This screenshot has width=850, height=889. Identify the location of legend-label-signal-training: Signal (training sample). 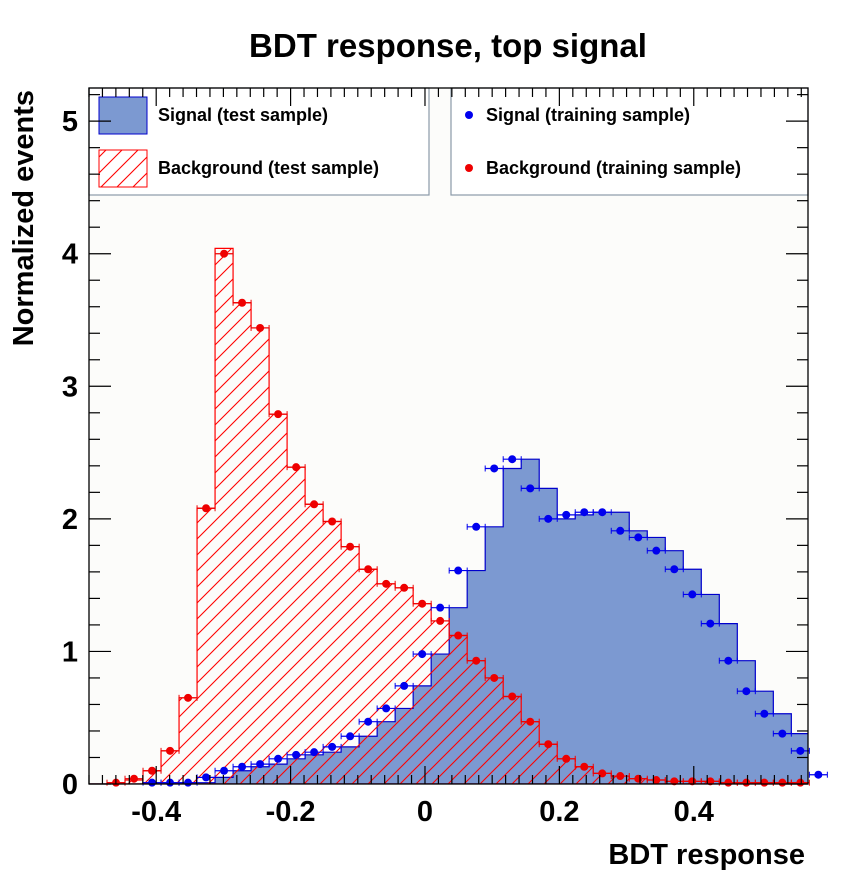
(588, 115).